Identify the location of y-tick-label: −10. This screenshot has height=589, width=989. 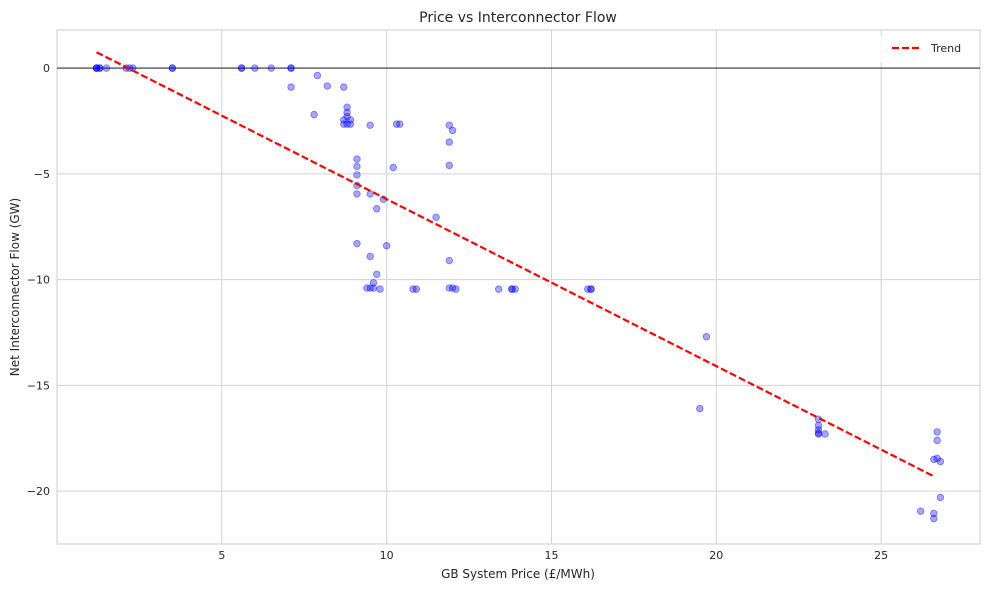
(38, 280).